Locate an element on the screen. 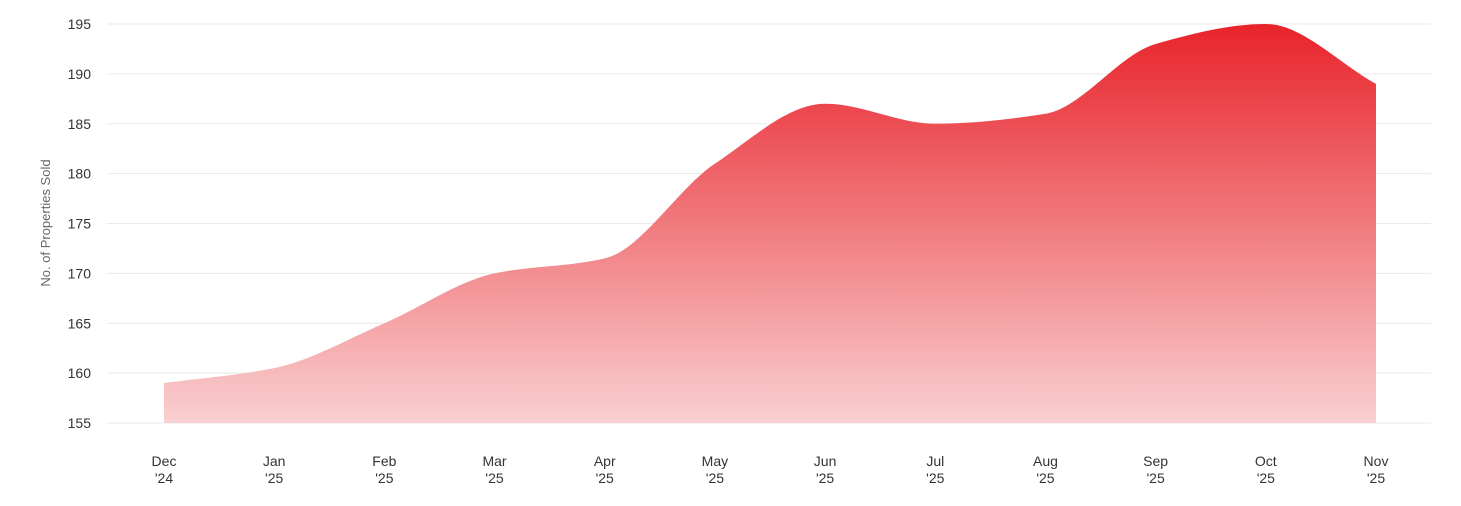 The width and height of the screenshot is (1461, 506). x-tick-label: Apr '25 is located at coordinates (605, 469).